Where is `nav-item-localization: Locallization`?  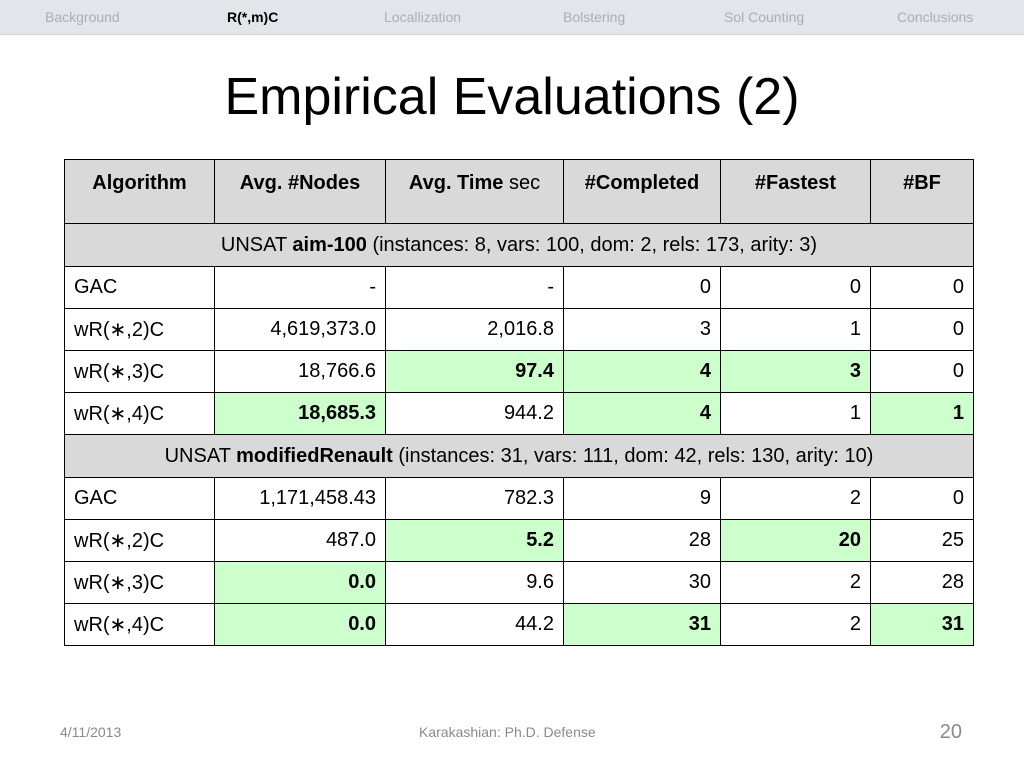
nav-item-localization: Locallization is located at coordinates (423, 17).